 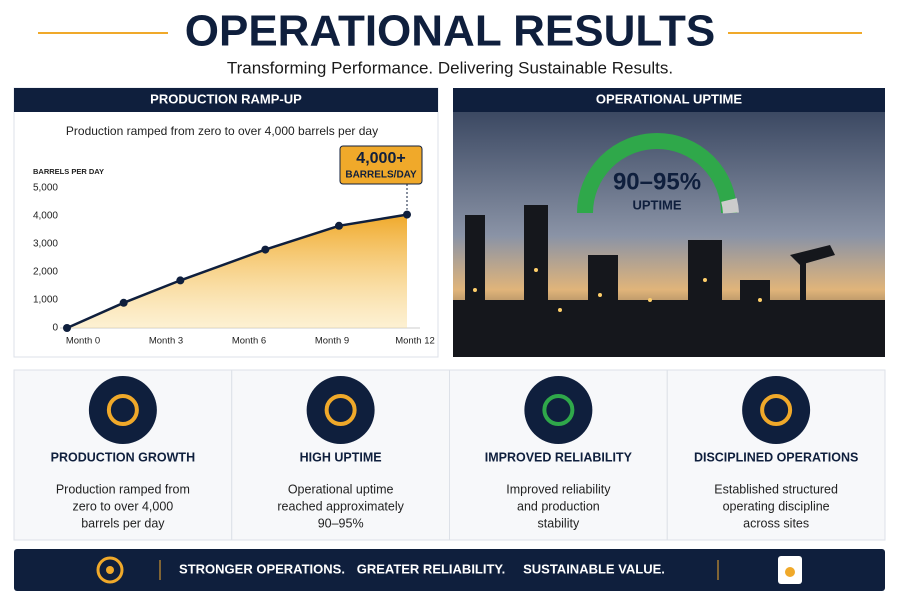 I want to click on y-axis-label: BARRELS PER DAY, so click(x=68, y=171).